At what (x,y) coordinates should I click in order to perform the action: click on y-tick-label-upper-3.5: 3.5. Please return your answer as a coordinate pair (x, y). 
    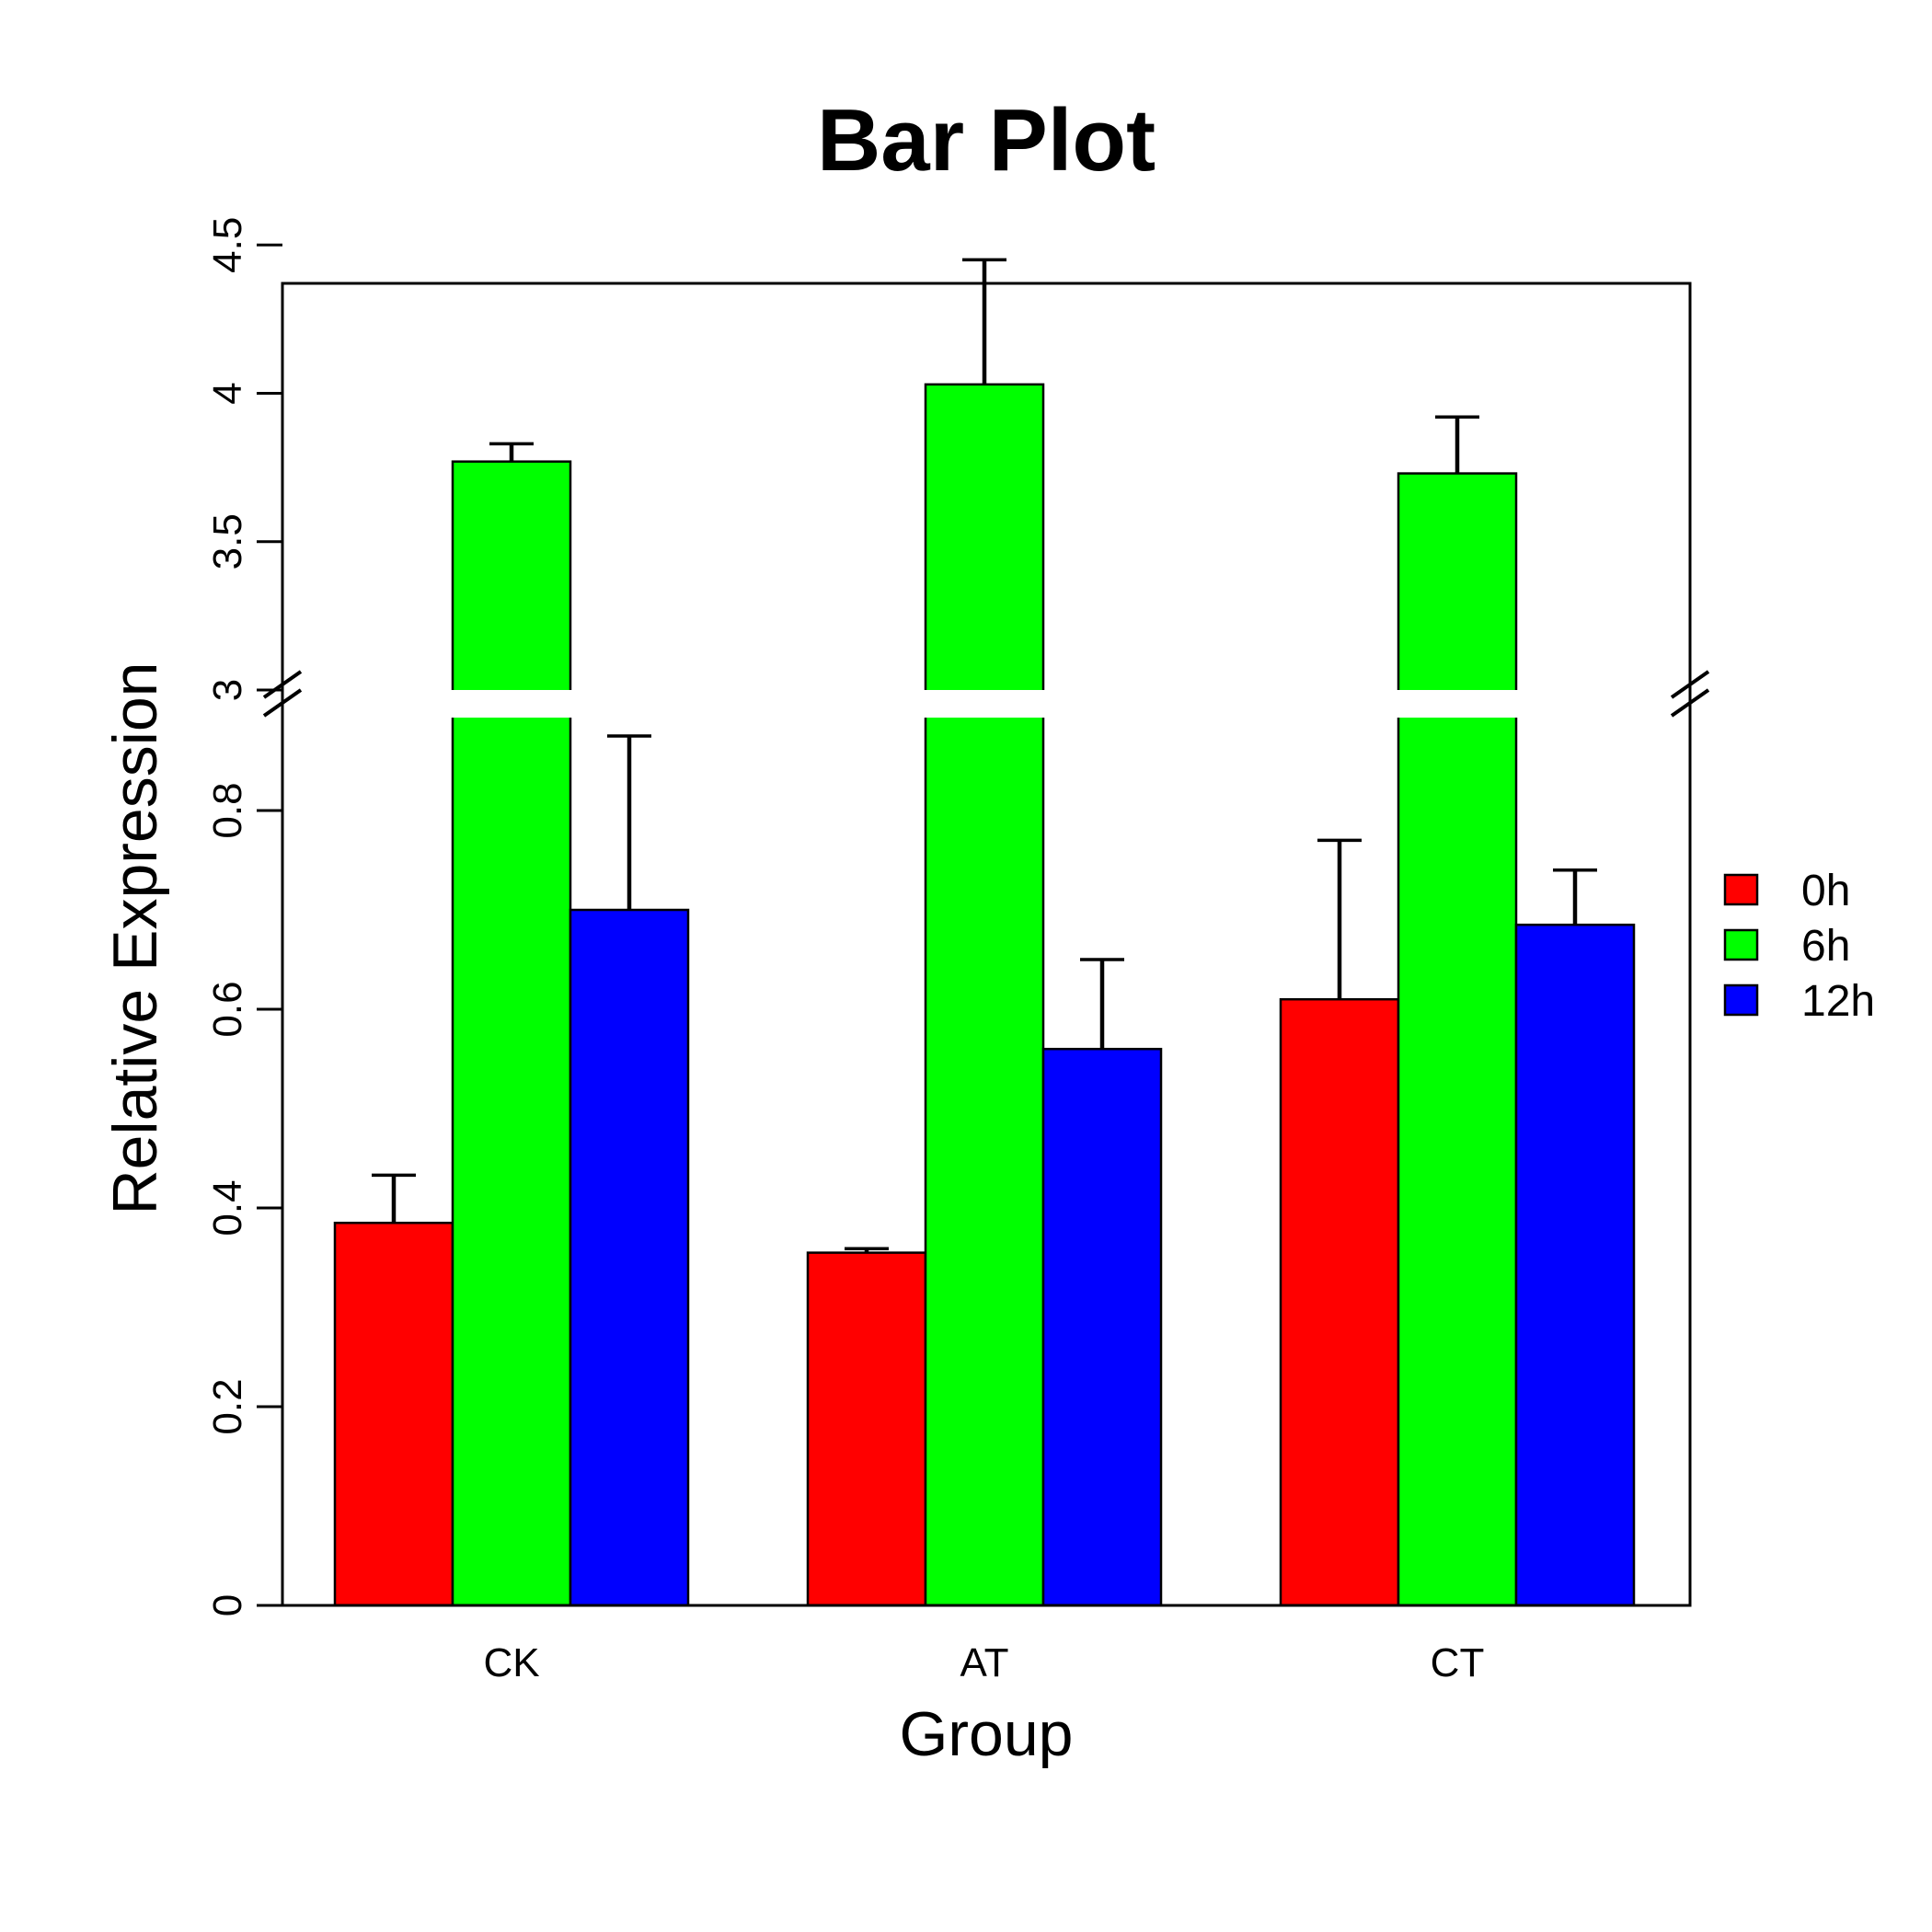
    Looking at the image, I should click on (227, 541).